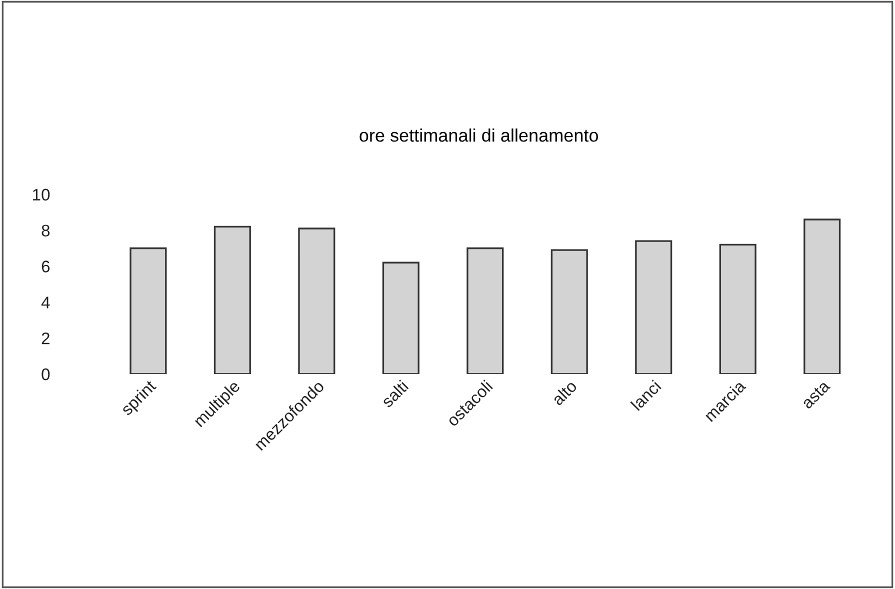 The image size is (895, 589). What do you see at coordinates (816, 395) in the screenshot?
I see `x-tick-label: asta` at bounding box center [816, 395].